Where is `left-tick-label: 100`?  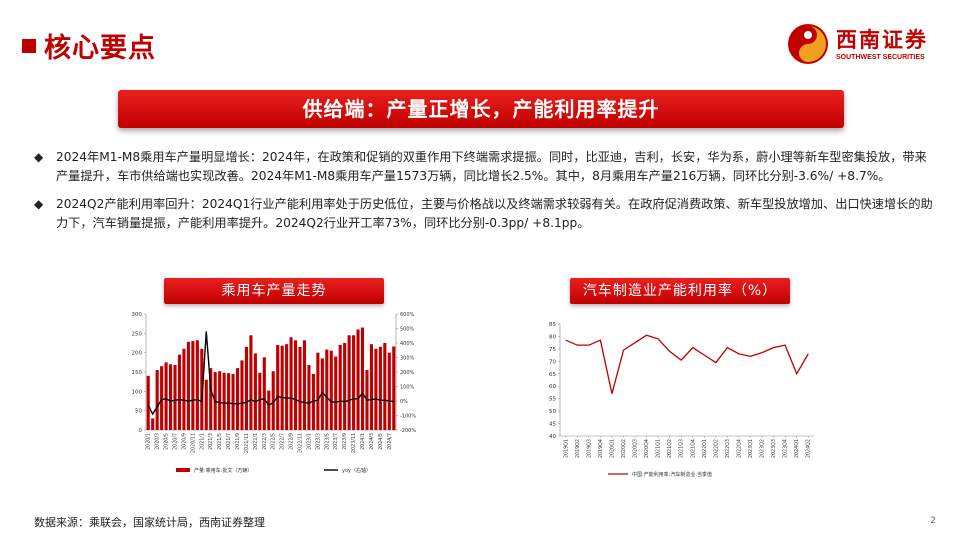
left-tick-label: 100 is located at coordinates (137, 392).